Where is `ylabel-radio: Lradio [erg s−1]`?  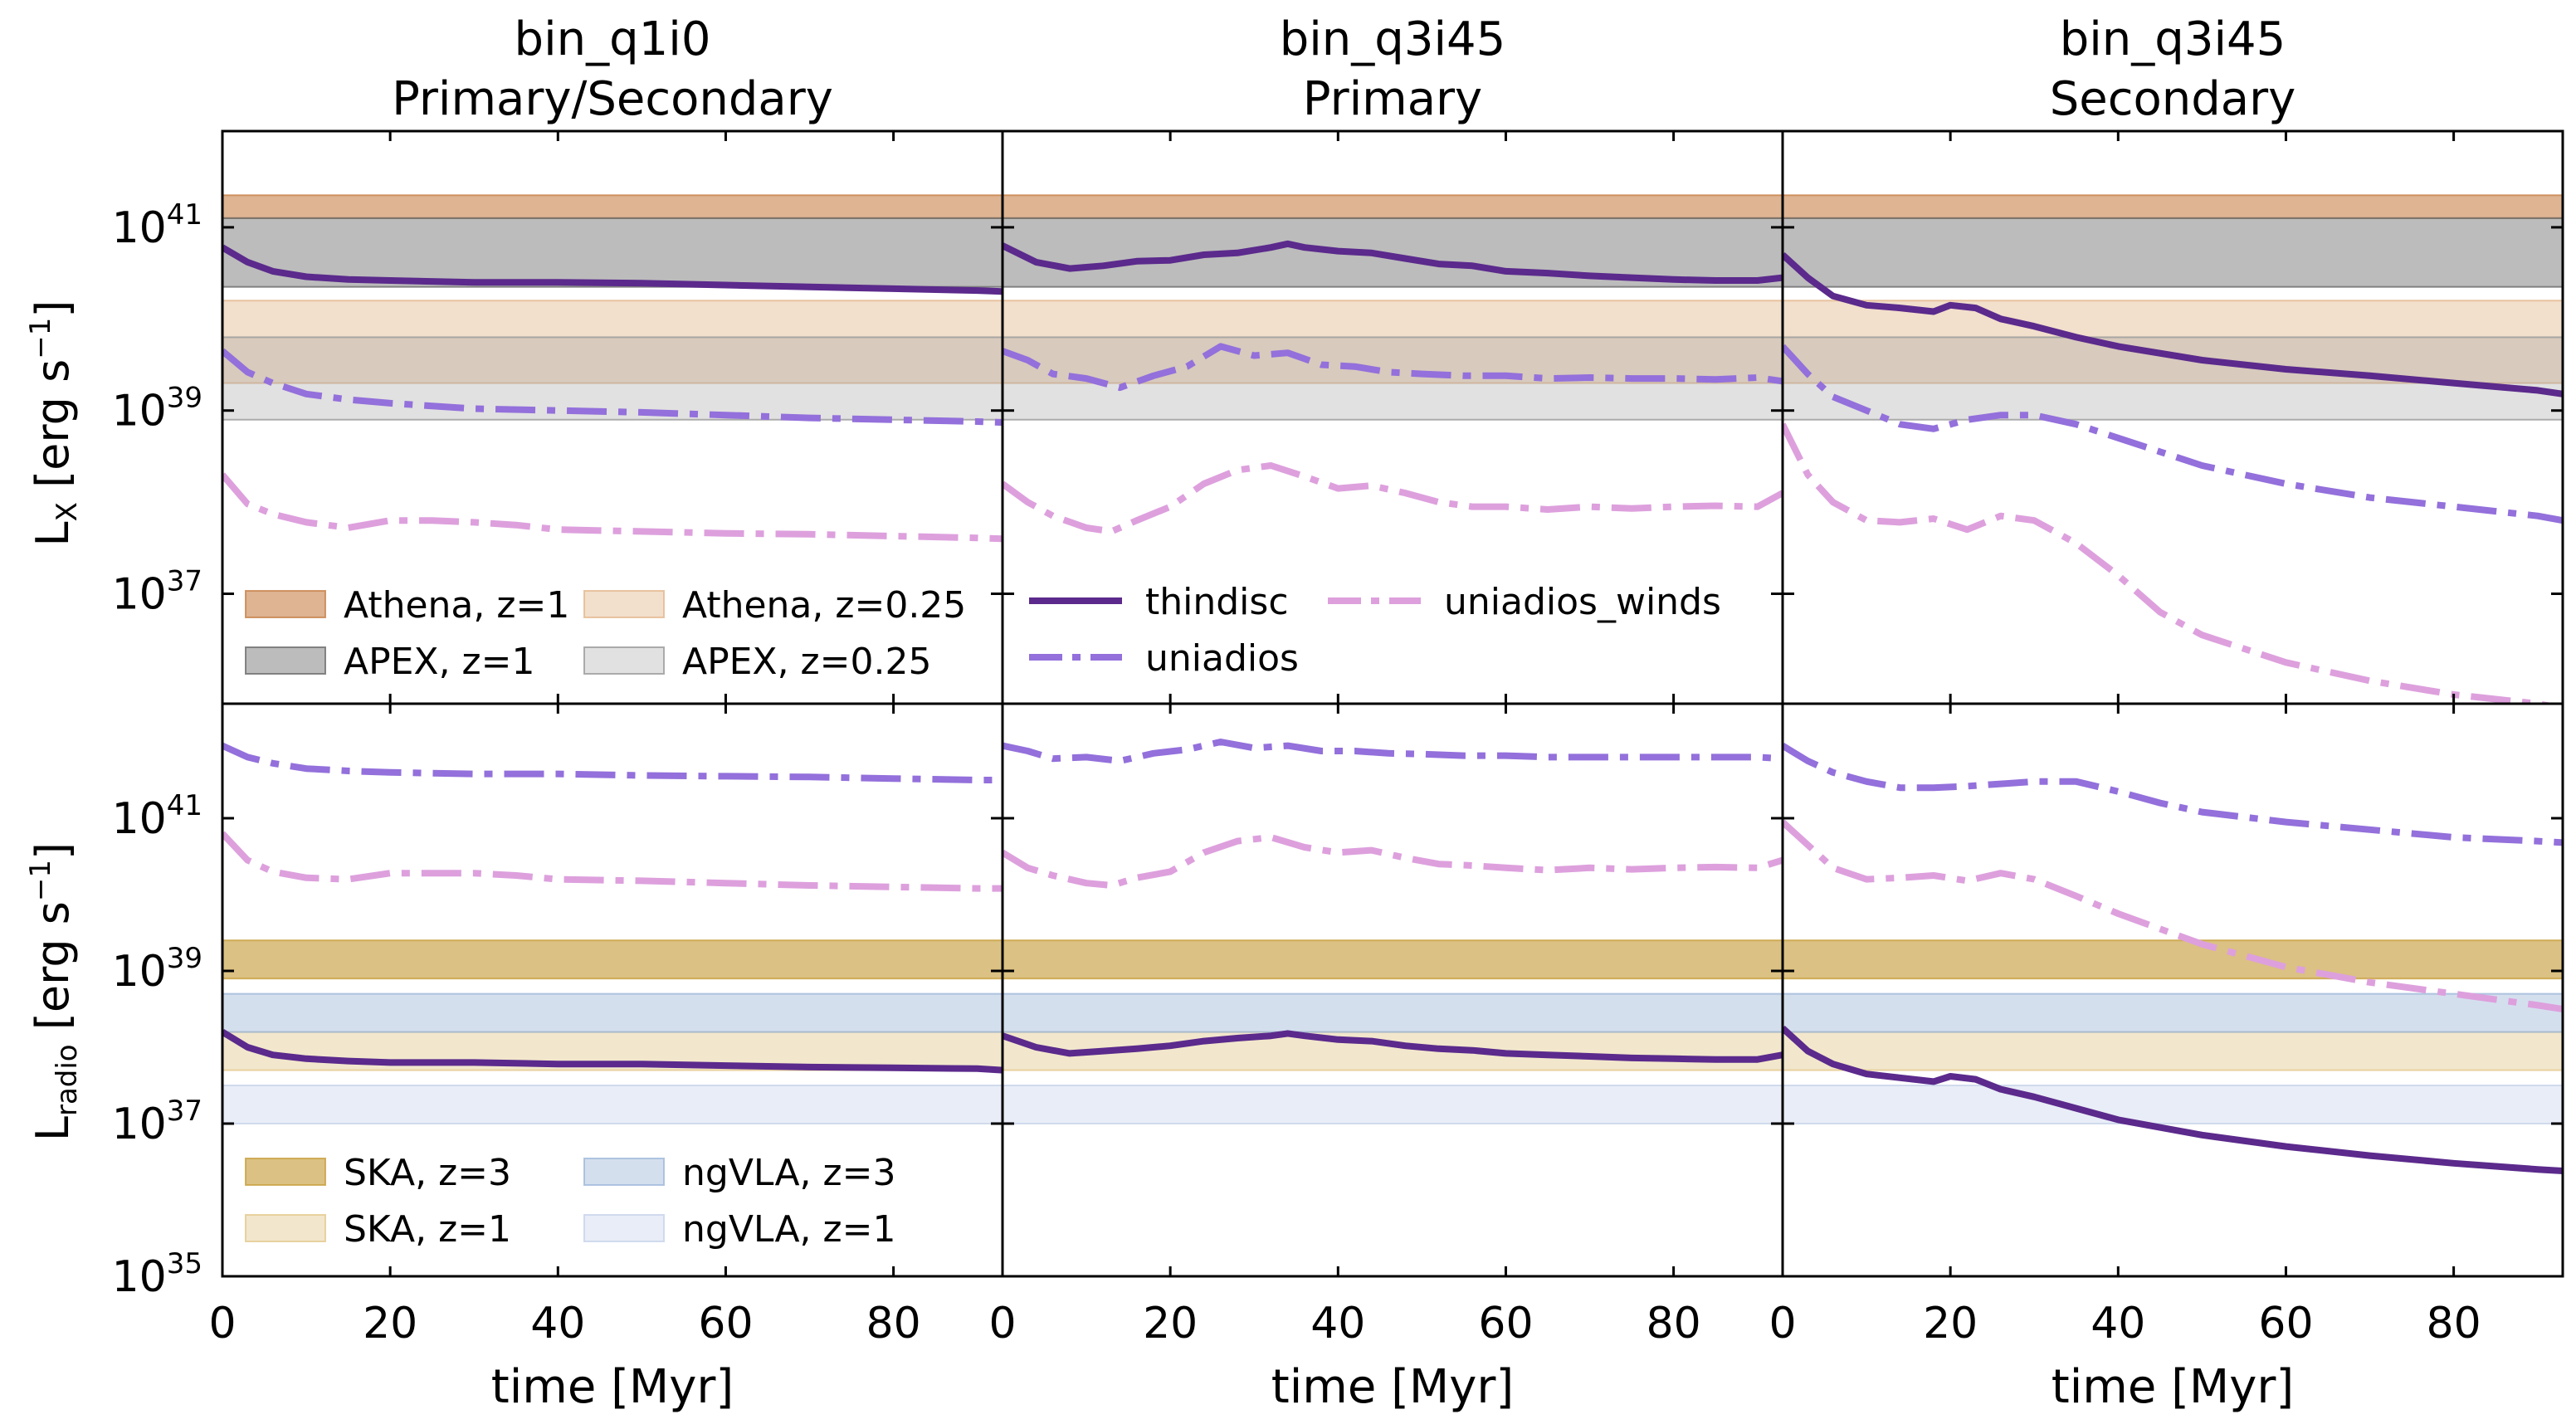
ylabel-radio: Lradio [erg s−1] is located at coordinates (54, 991).